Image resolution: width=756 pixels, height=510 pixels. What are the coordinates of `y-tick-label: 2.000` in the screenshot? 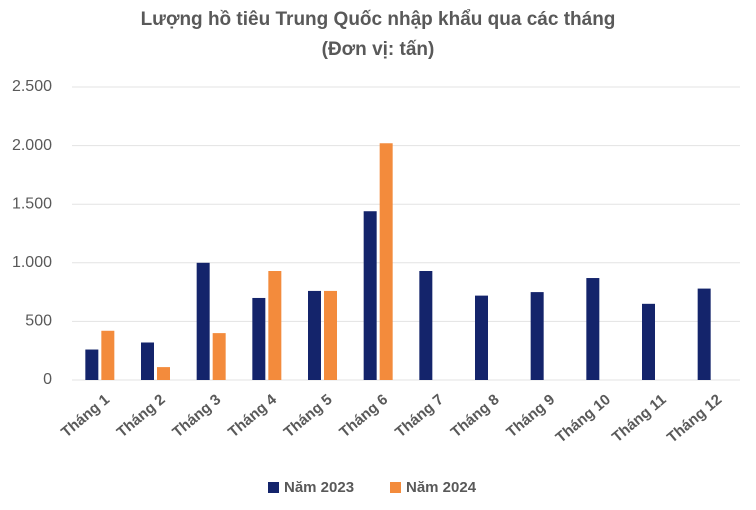 It's located at (32, 145).